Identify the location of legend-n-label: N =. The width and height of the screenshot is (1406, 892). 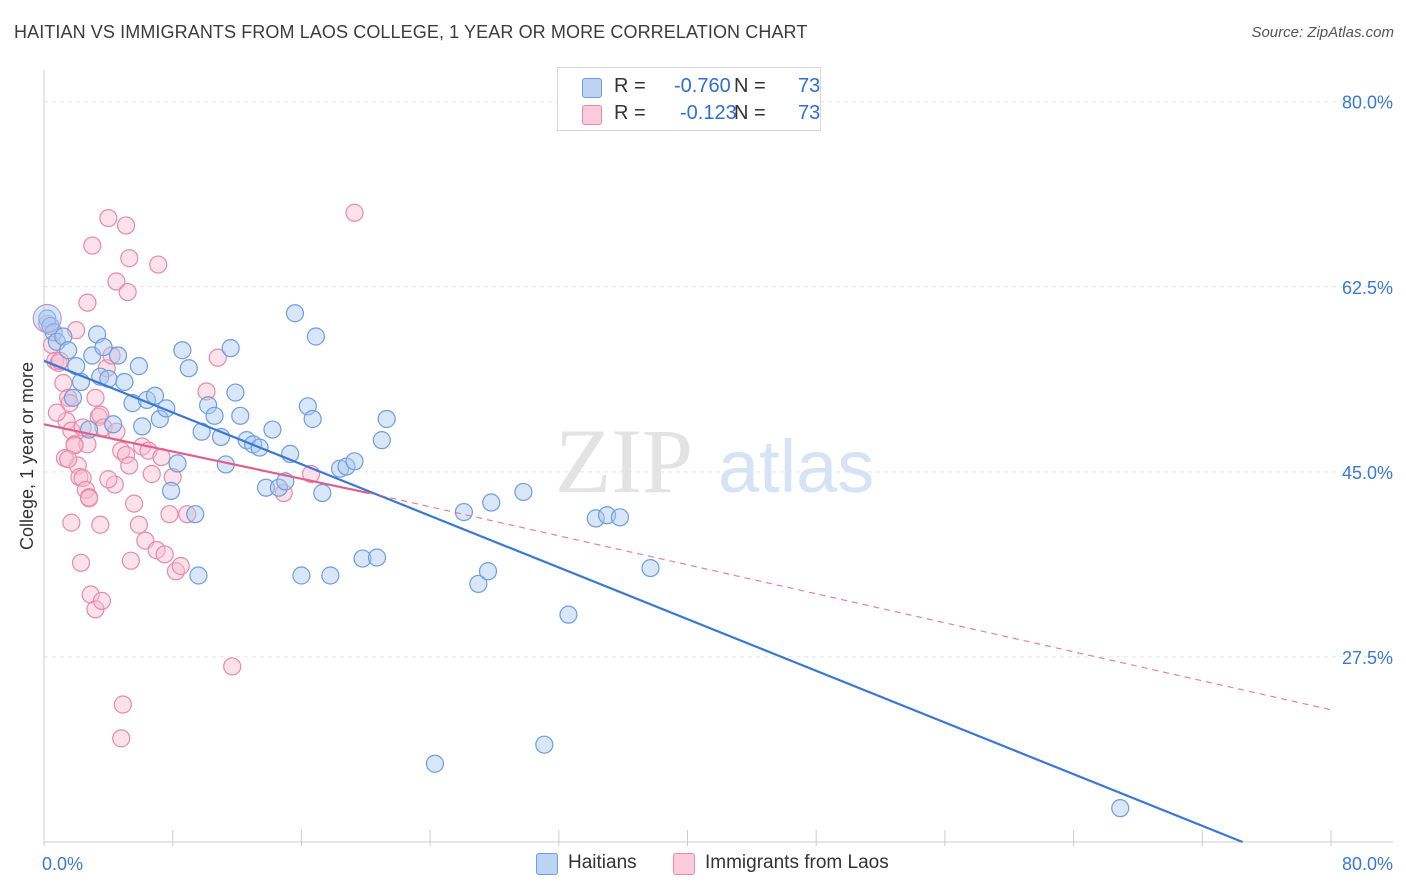
(750, 86).